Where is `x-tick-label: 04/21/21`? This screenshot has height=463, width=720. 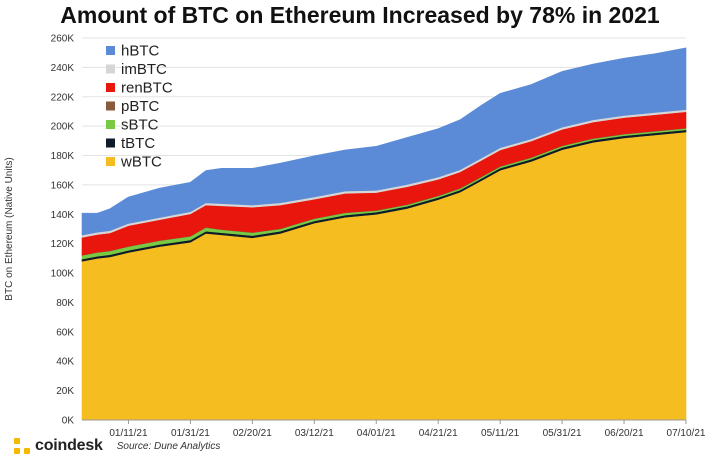
x-tick-label: 04/21/21 is located at coordinates (438, 433).